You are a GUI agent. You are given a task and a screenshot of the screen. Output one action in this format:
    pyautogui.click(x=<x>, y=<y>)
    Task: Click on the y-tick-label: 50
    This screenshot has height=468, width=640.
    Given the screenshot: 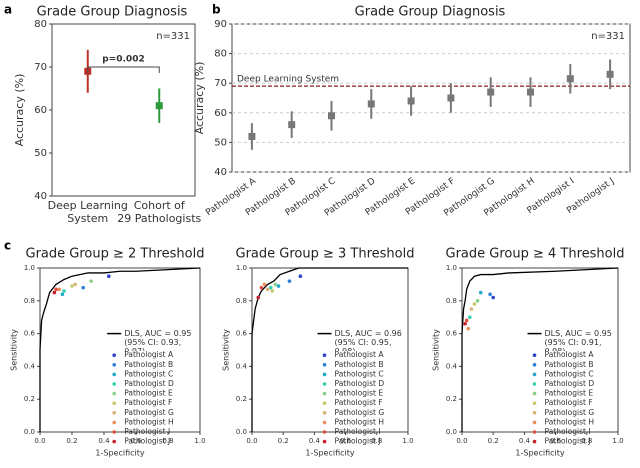 What is the action you would take?
    pyautogui.click(x=40, y=153)
    